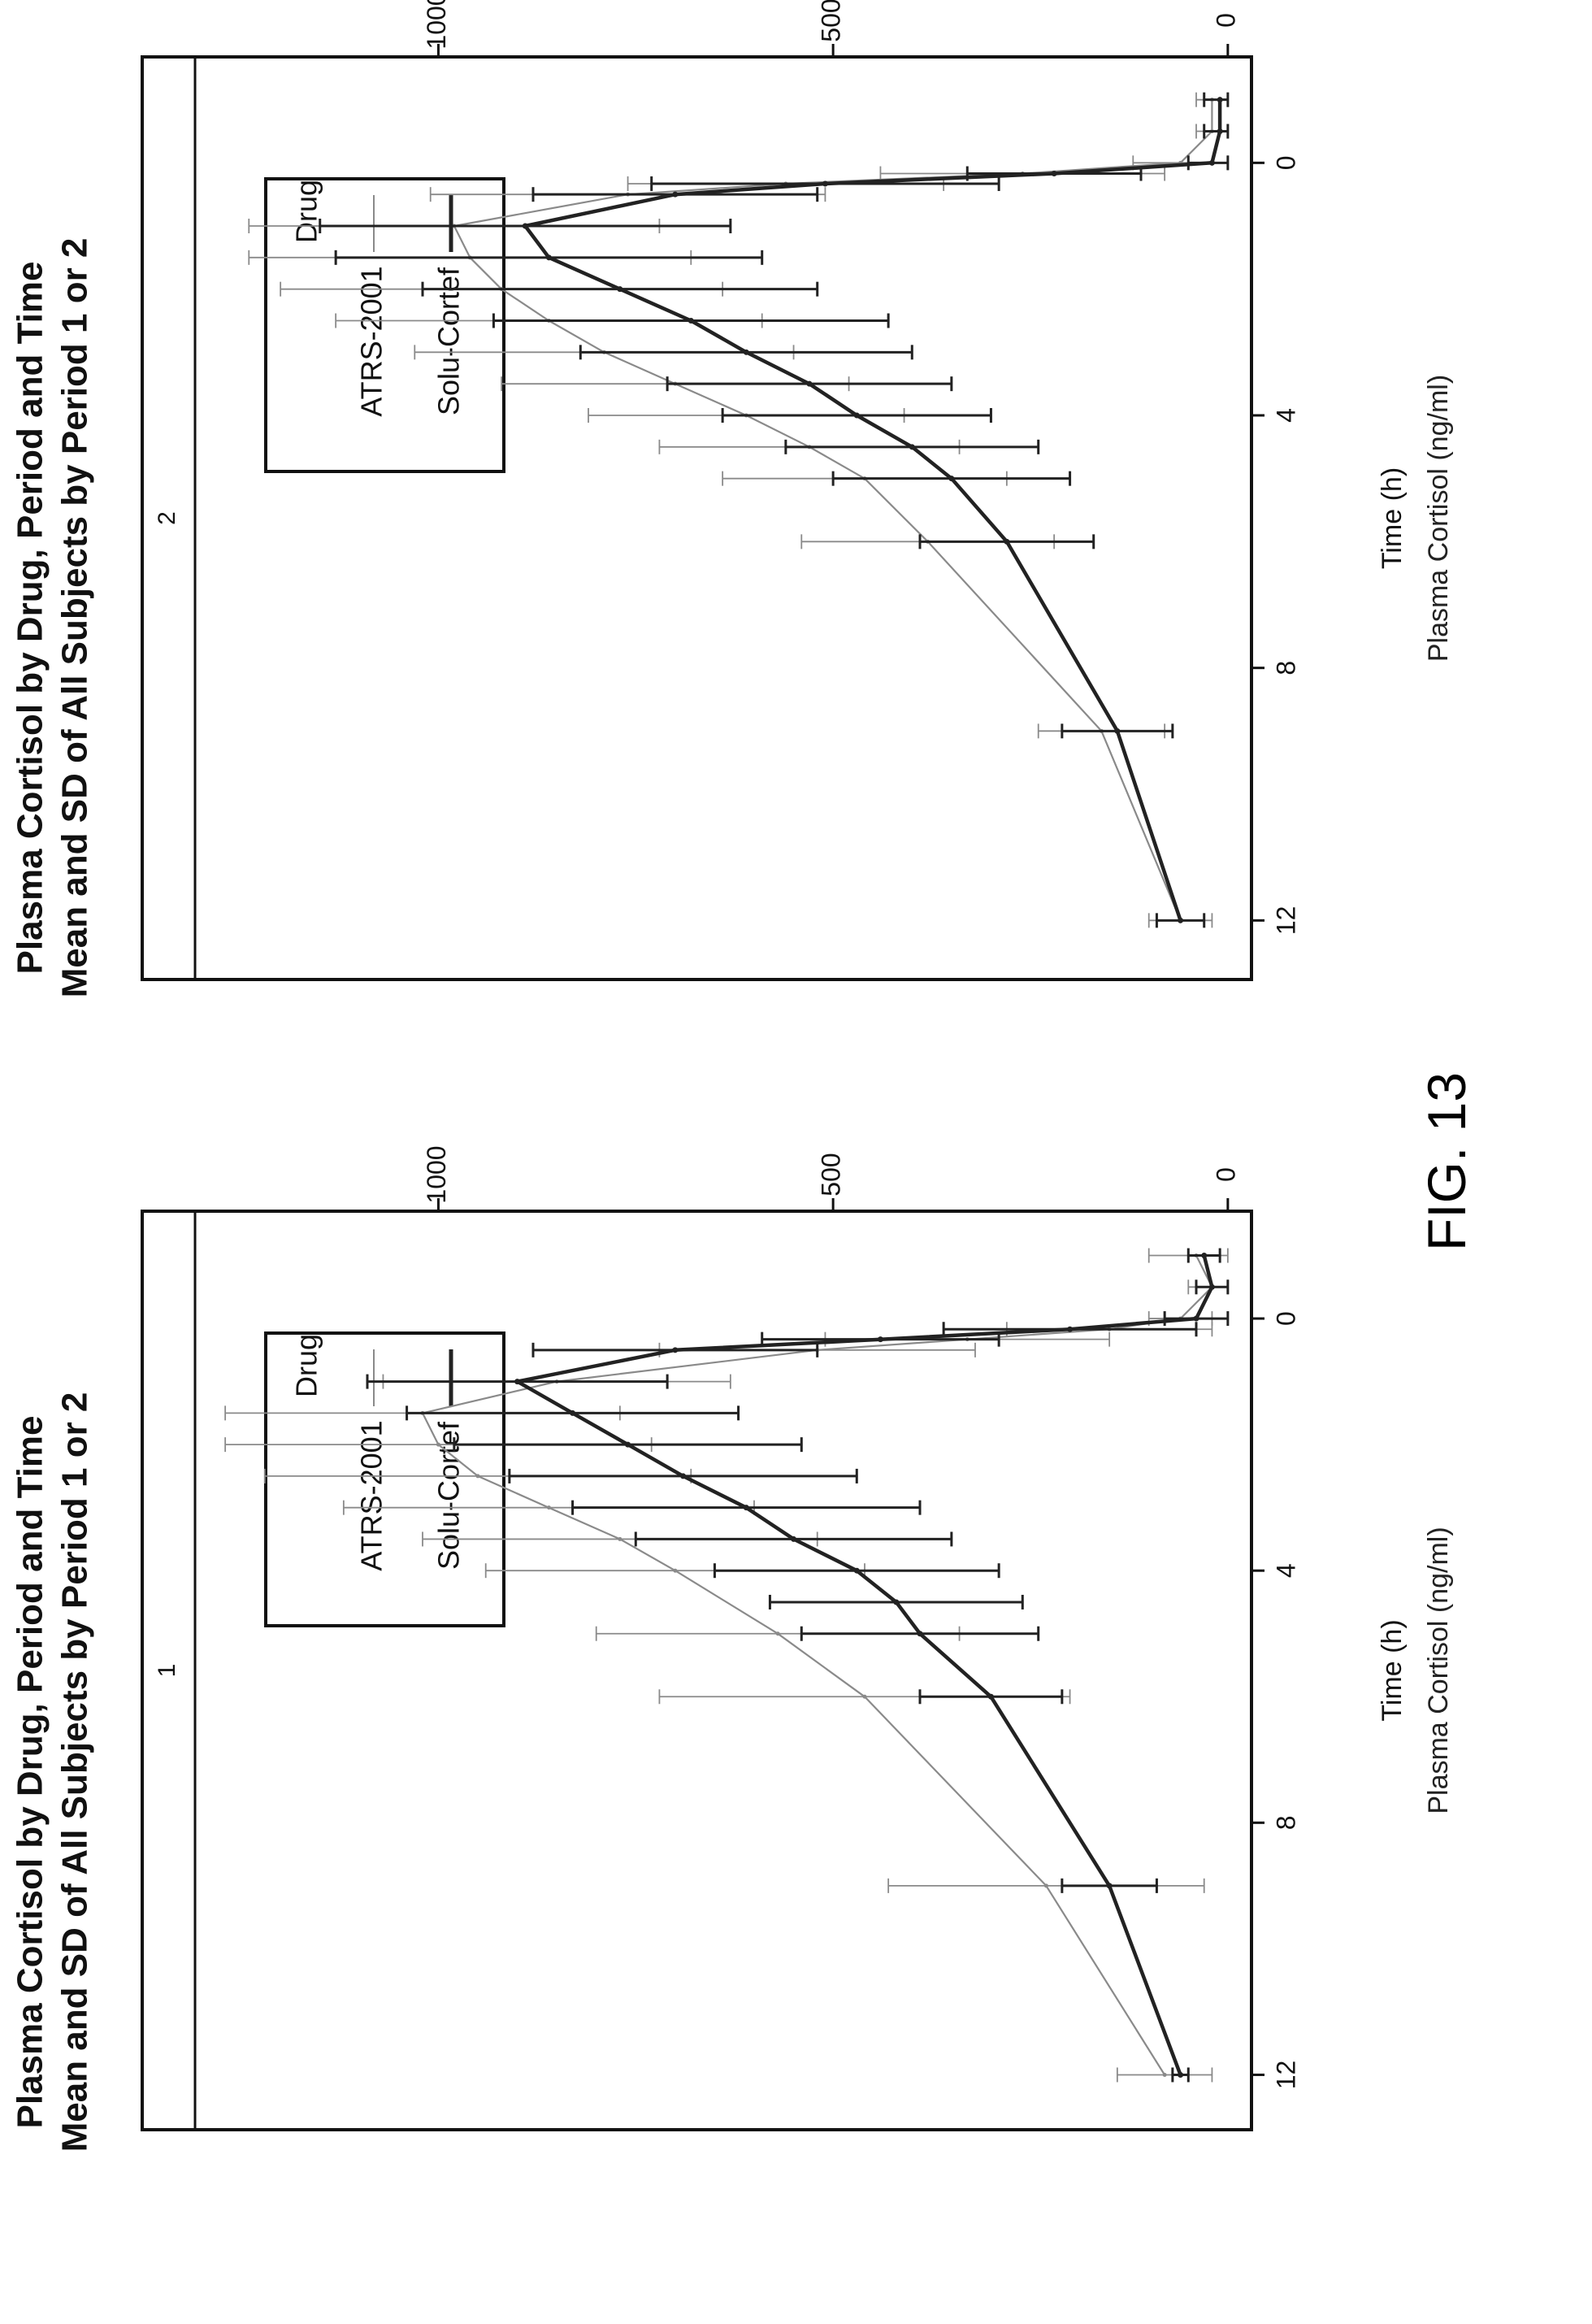 The image size is (1592, 2324). Describe the element at coordinates (1446, 1161) in the screenshot. I see `figure-label: FIG. 13` at that location.